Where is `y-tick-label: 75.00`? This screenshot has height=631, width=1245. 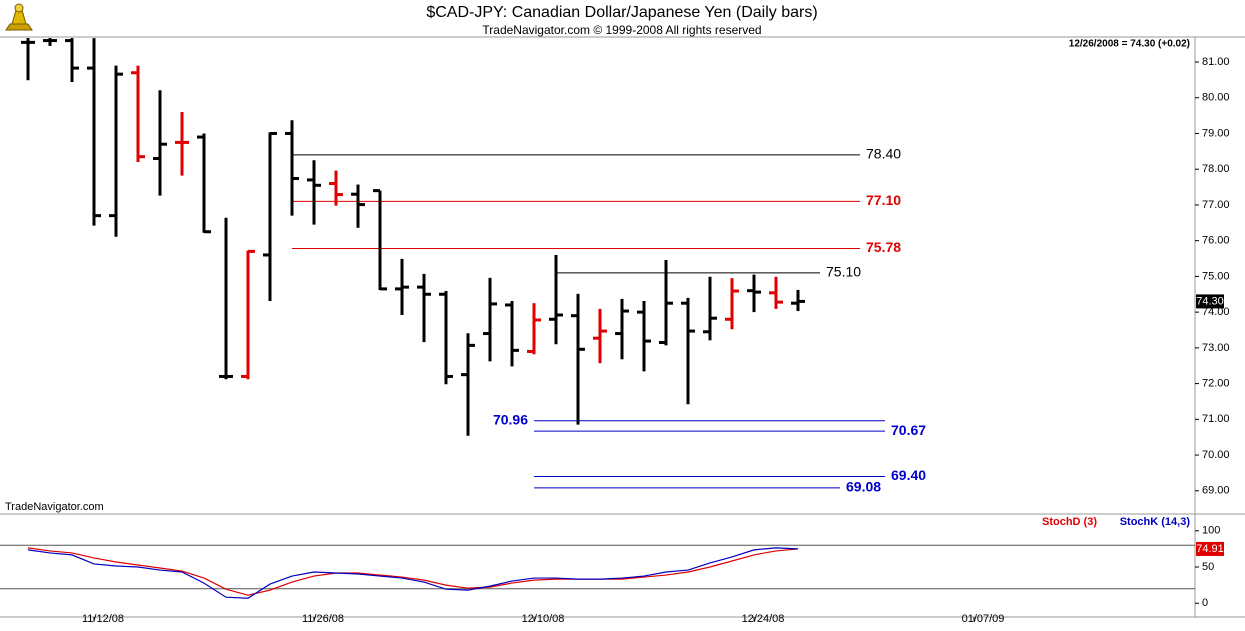 y-tick-label: 75.00 is located at coordinates (1216, 276).